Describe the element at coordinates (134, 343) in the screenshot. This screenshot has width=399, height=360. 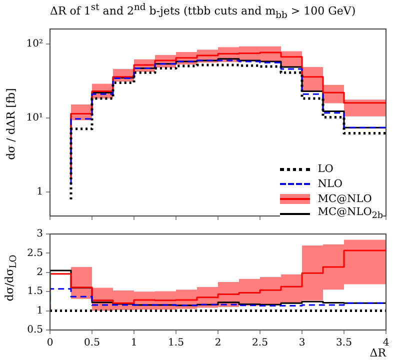
I see `x-tick-label: 1` at that location.